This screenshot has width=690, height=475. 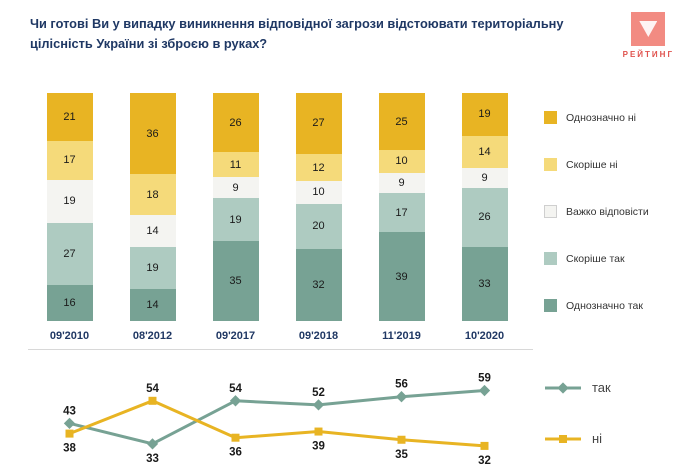 I want to click on bar-column: 19 14 9 26 33 10'2020, so click(x=484, y=217).